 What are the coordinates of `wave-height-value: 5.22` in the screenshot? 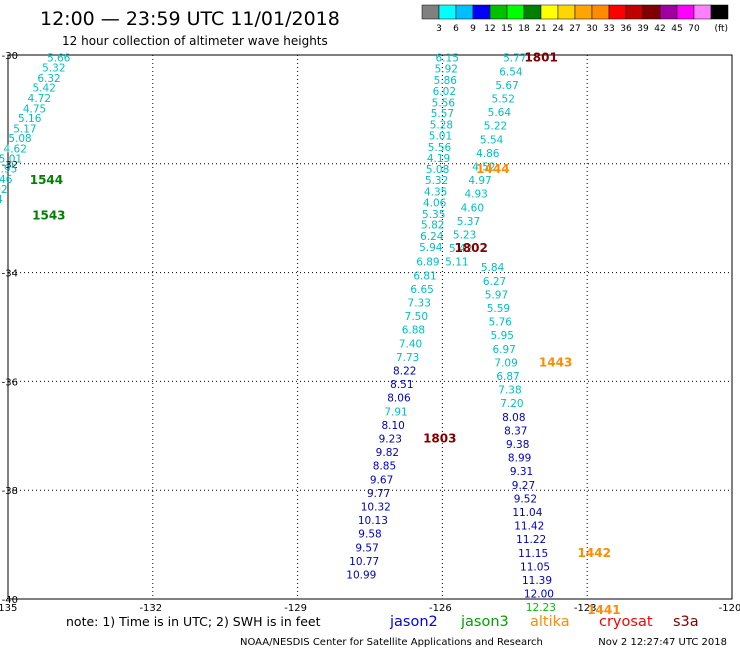 It's located at (495, 127).